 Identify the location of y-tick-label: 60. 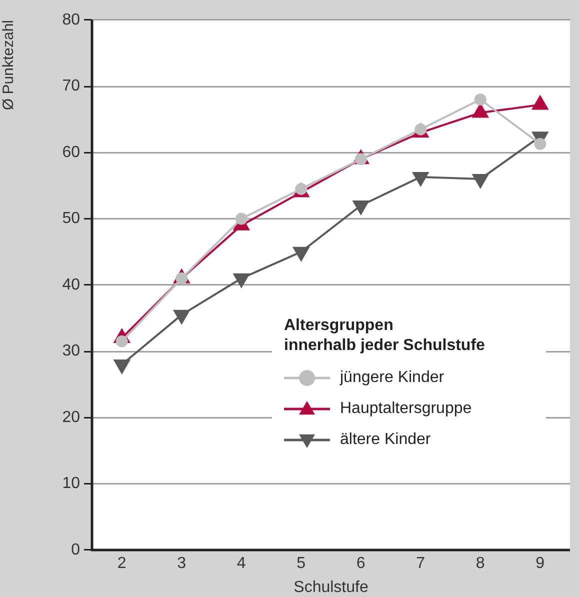
(71, 152).